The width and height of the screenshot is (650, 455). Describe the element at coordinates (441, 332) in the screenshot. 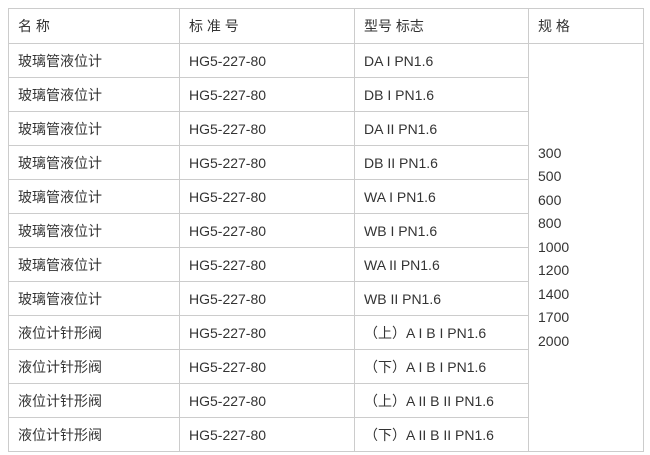

I see `cell-model: （上）A I B I PN1.6` at that location.